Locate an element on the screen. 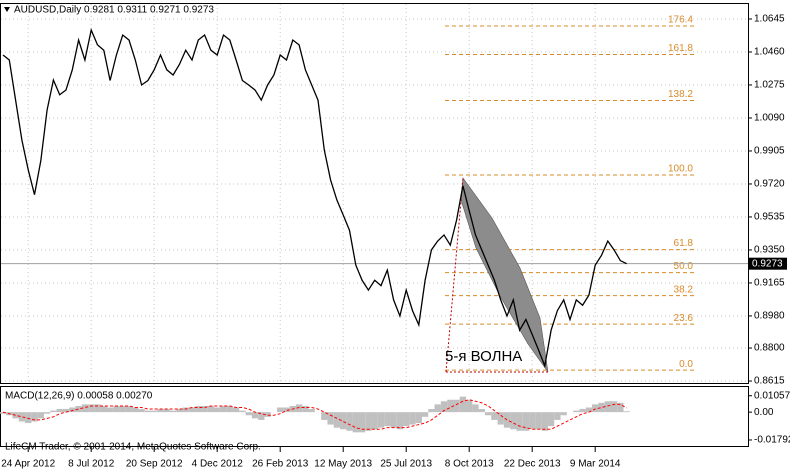  macd-frame is located at coordinates (374, 416).